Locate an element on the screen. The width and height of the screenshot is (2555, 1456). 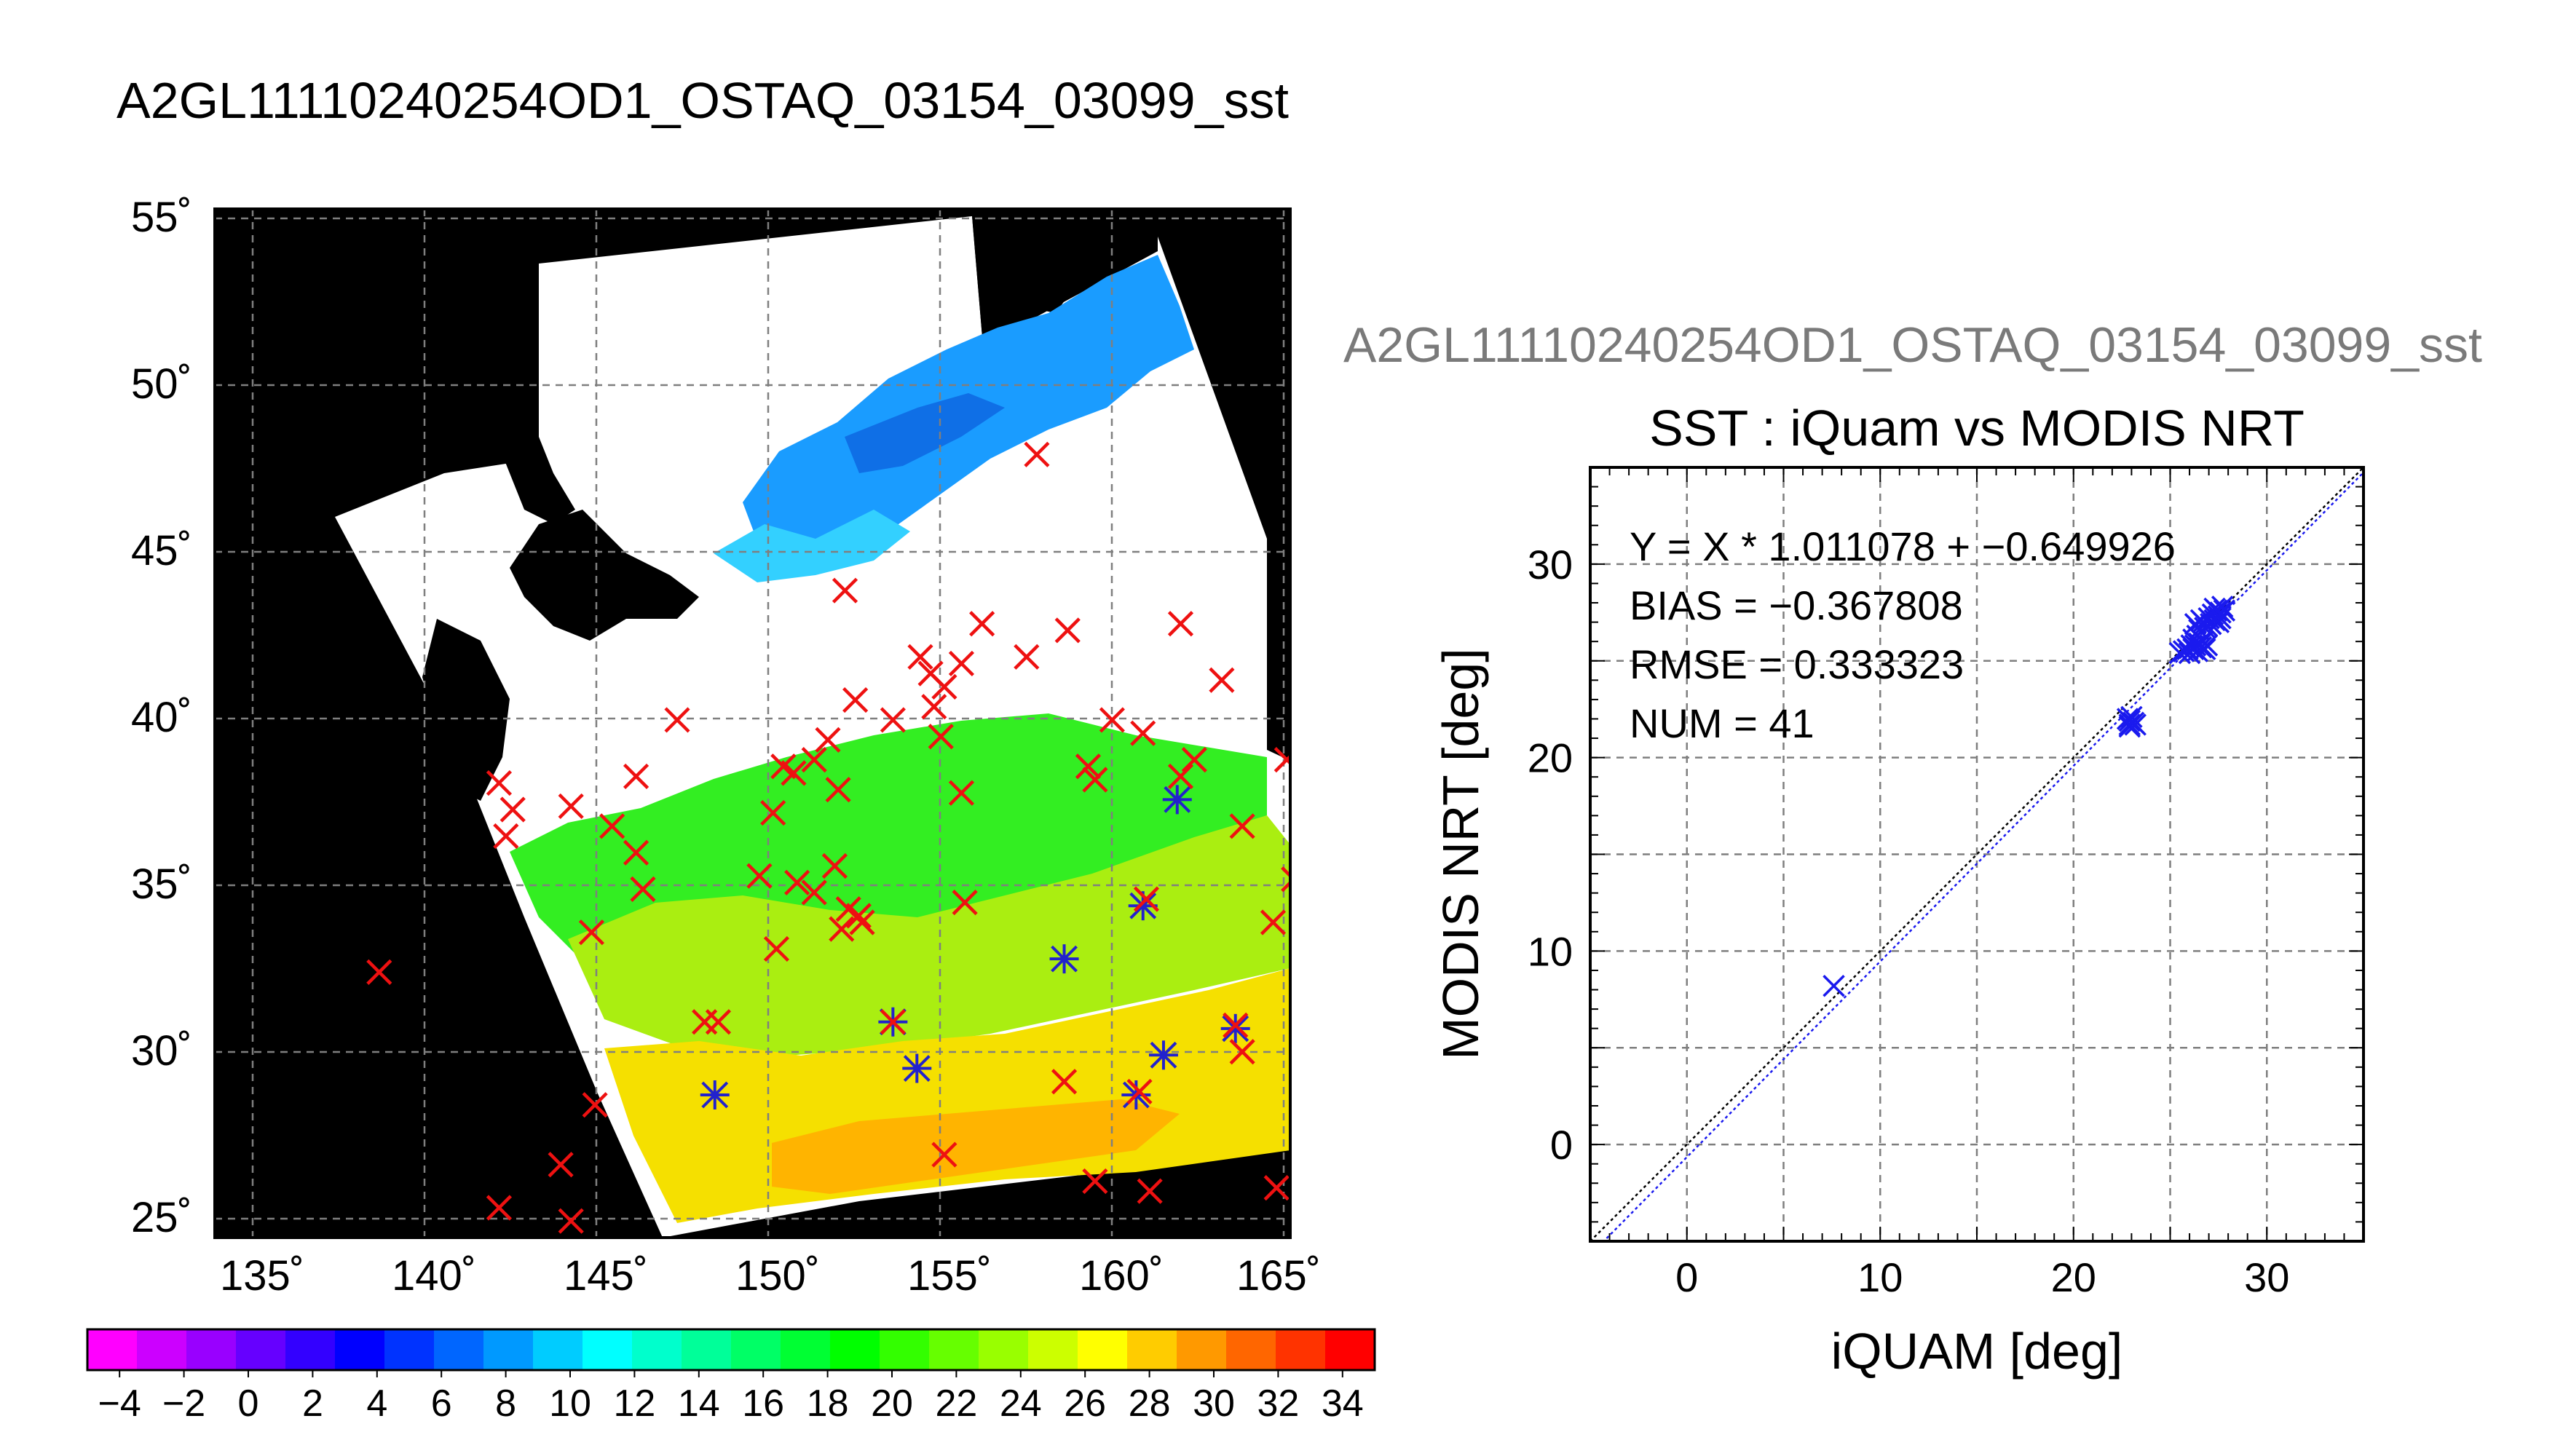
colorbar-tick-label: 16 is located at coordinates (763, 1403).